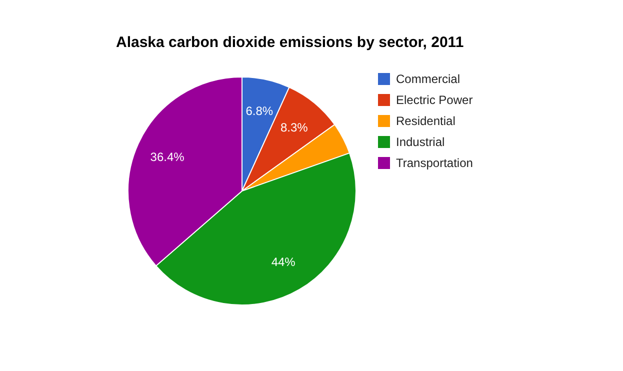  Describe the element at coordinates (294, 127) in the screenshot. I see `data-label: 8.3%` at that location.